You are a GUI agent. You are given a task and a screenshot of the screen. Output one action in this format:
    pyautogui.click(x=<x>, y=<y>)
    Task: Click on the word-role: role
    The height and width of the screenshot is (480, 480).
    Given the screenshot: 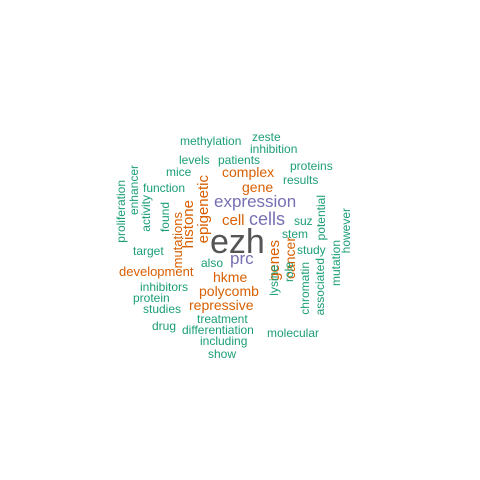 What is the action you would take?
    pyautogui.click(x=289, y=272)
    